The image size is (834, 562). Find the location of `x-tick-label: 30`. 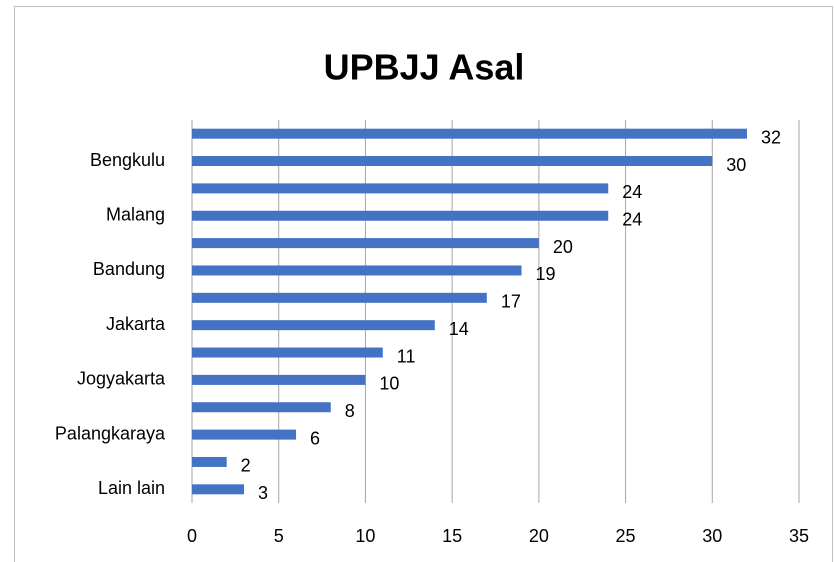

x-tick-label: 30 is located at coordinates (712, 536).